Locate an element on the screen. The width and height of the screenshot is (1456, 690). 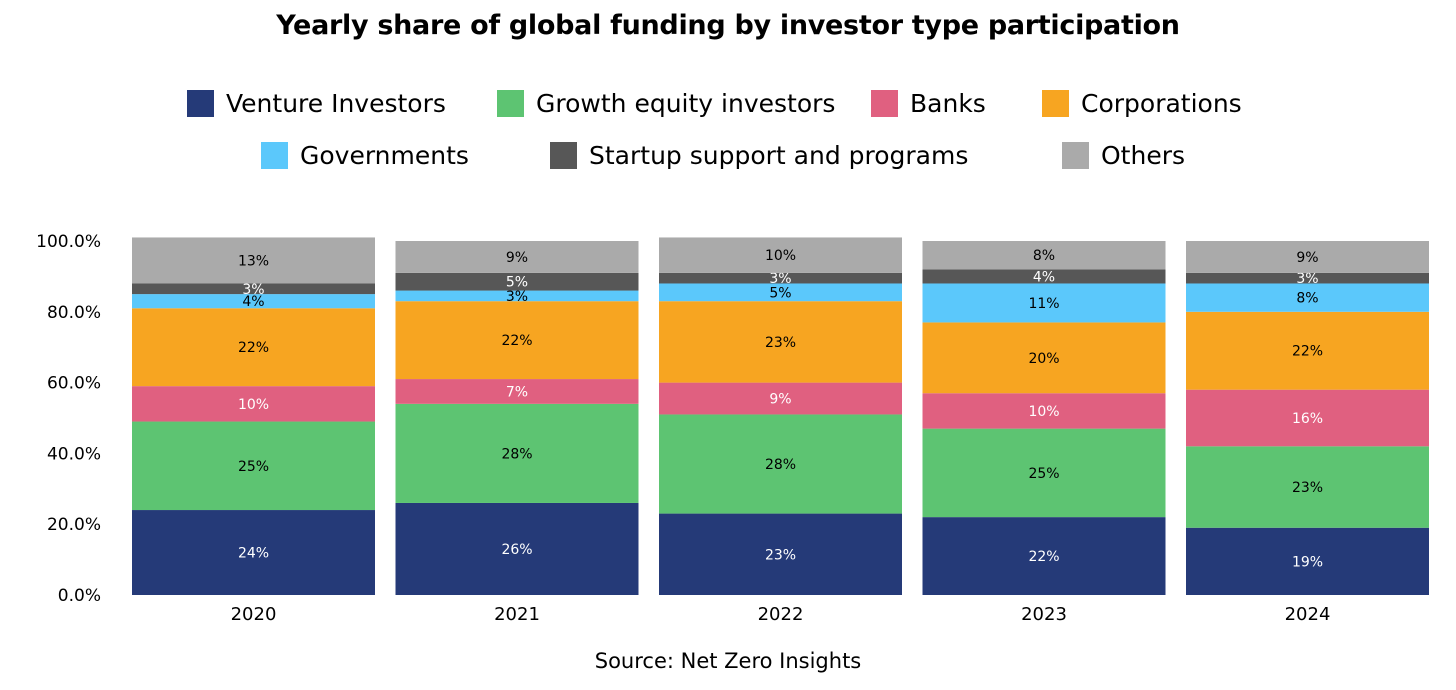
data-label: 26% is located at coordinates (516, 550).